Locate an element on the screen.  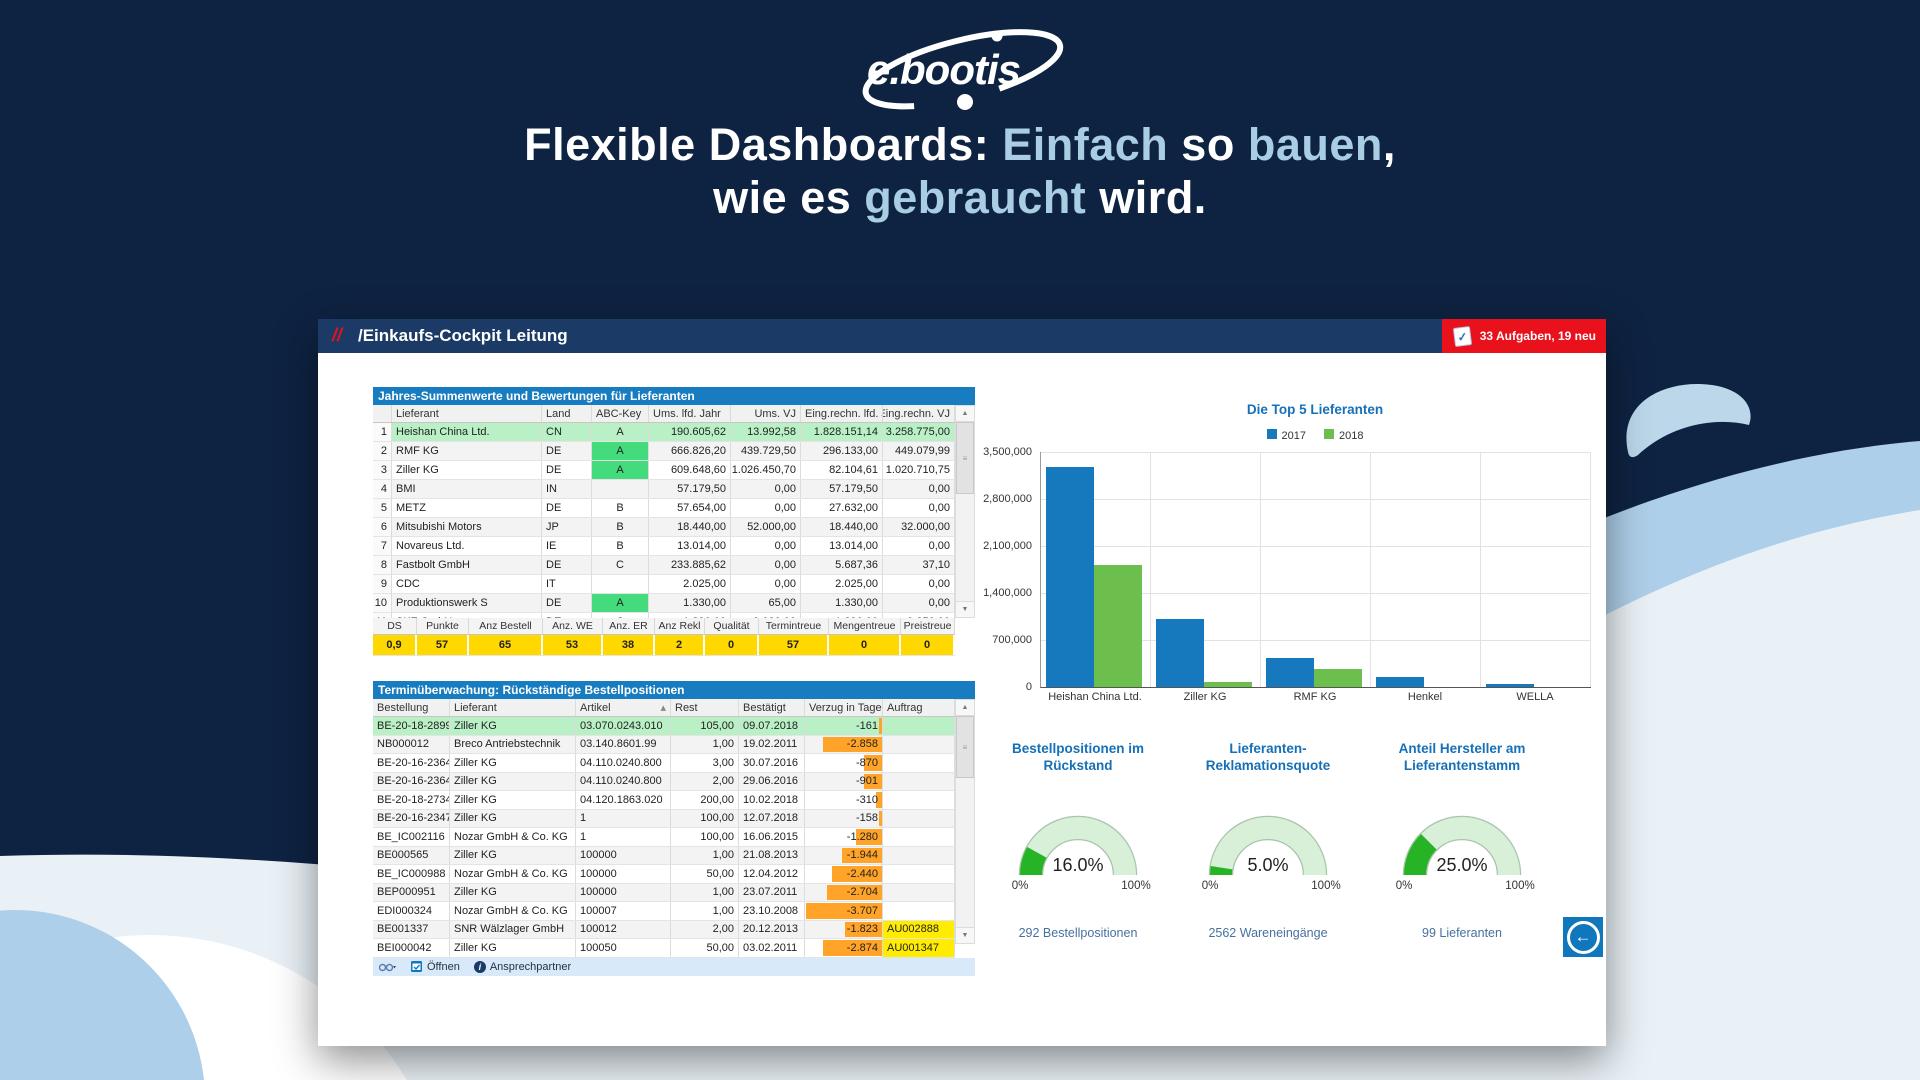
table-cell: 19.02.2011 is located at coordinates (772, 744).